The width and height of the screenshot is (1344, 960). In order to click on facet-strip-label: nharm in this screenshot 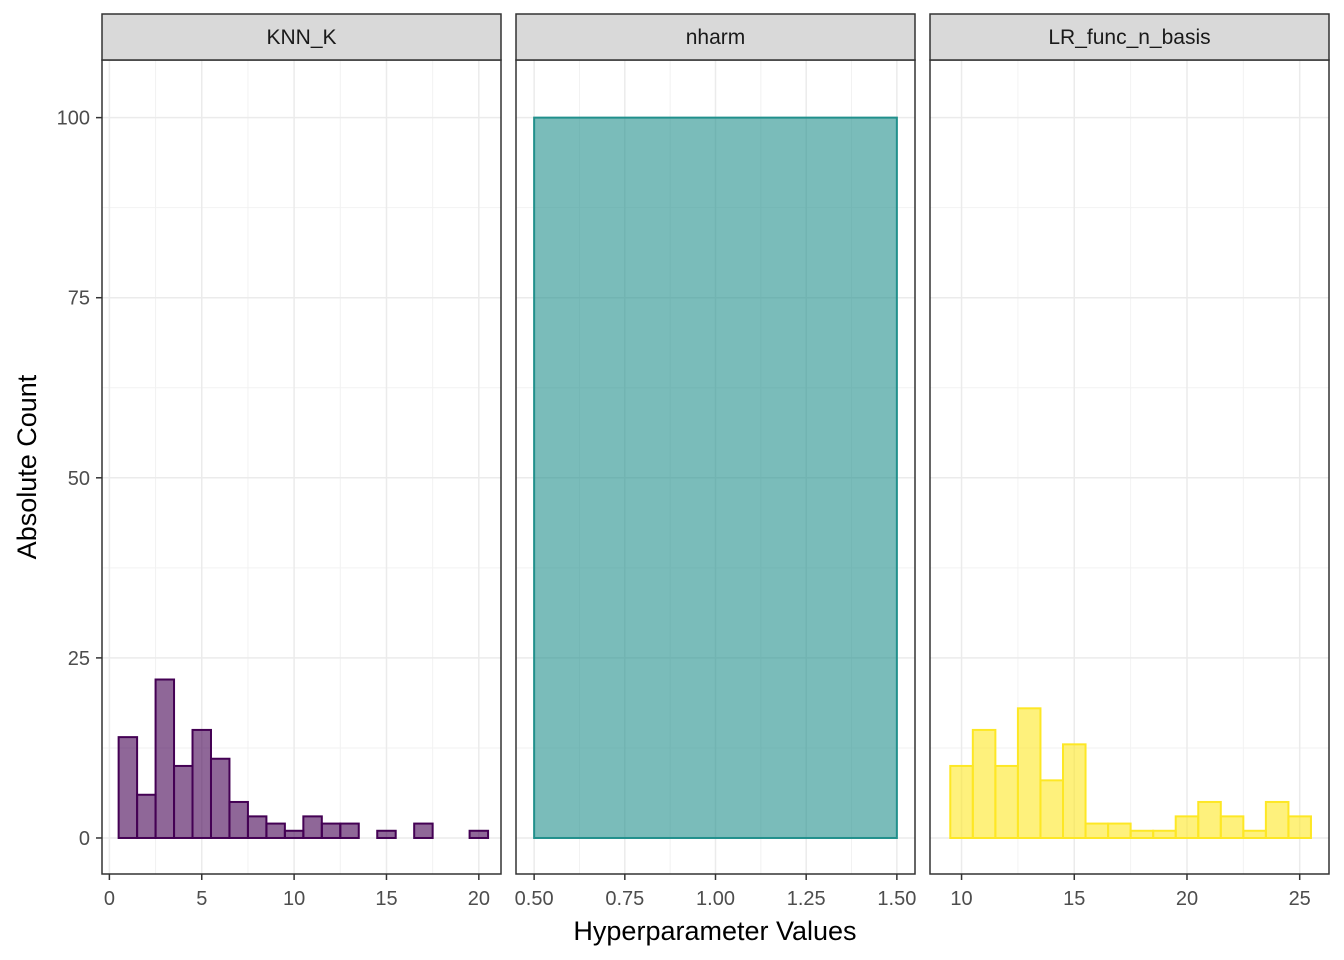, I will do `click(716, 37)`.